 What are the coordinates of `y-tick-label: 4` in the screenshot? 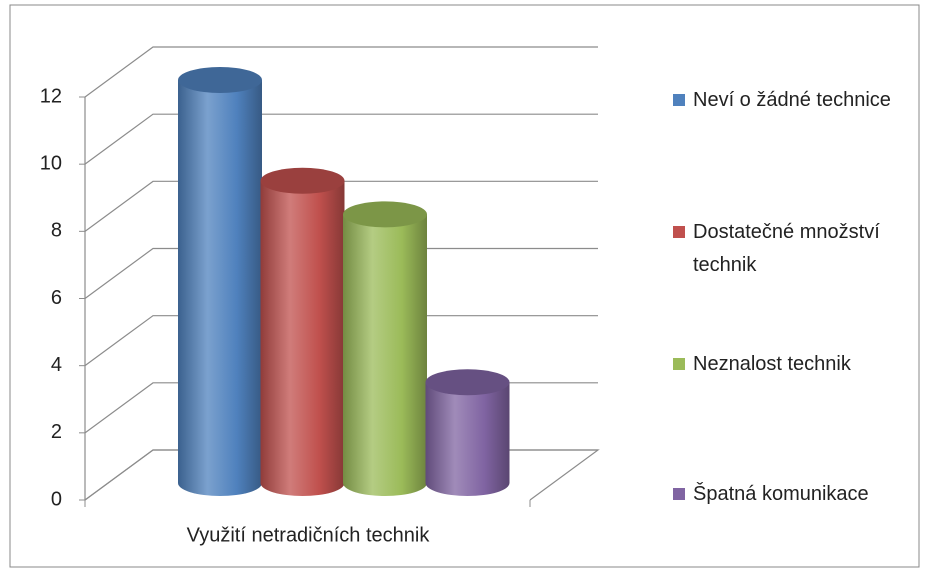 It's located at (56, 365).